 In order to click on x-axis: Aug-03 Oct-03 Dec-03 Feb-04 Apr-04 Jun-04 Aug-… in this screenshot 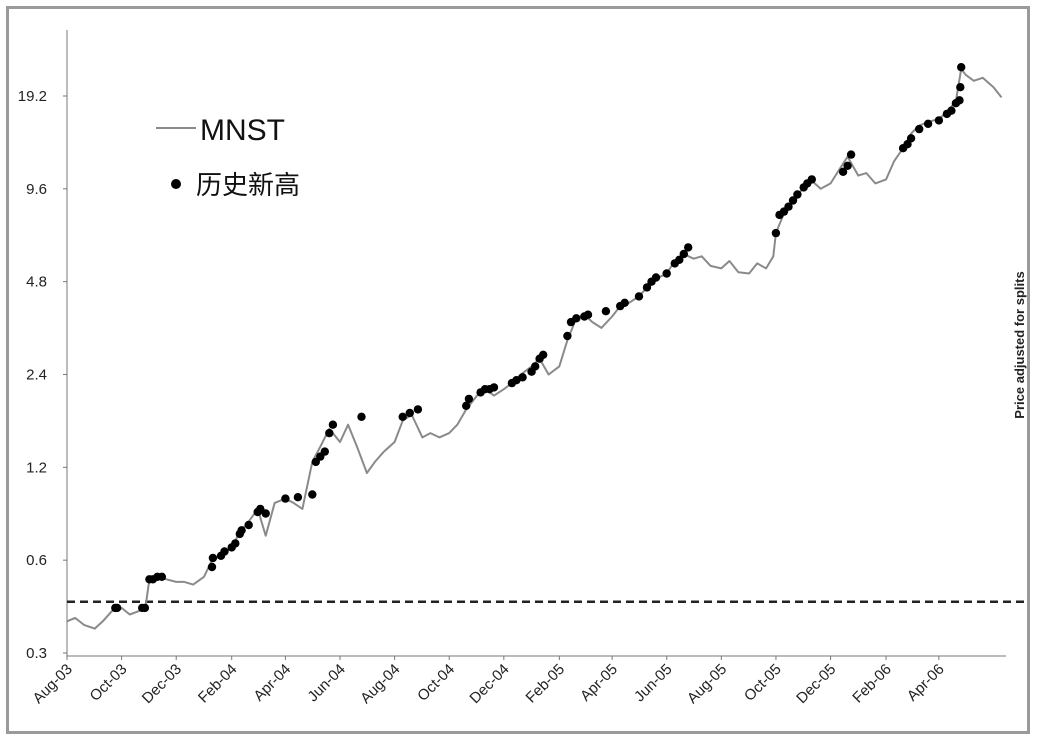, I will do `click(518, 681)`.